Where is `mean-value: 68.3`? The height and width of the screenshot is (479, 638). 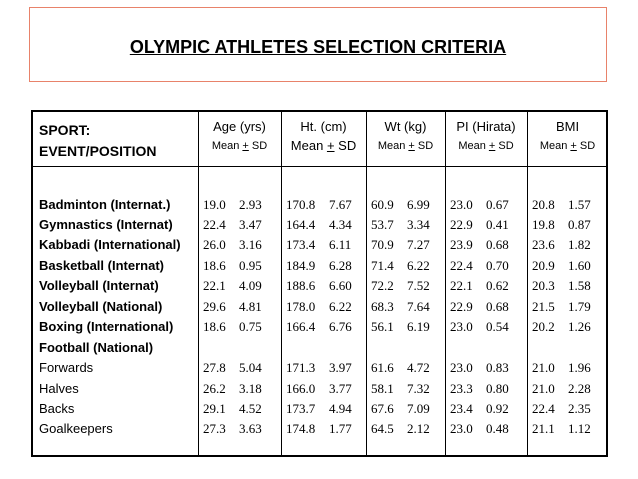
mean-value: 68.3 is located at coordinates (382, 306).